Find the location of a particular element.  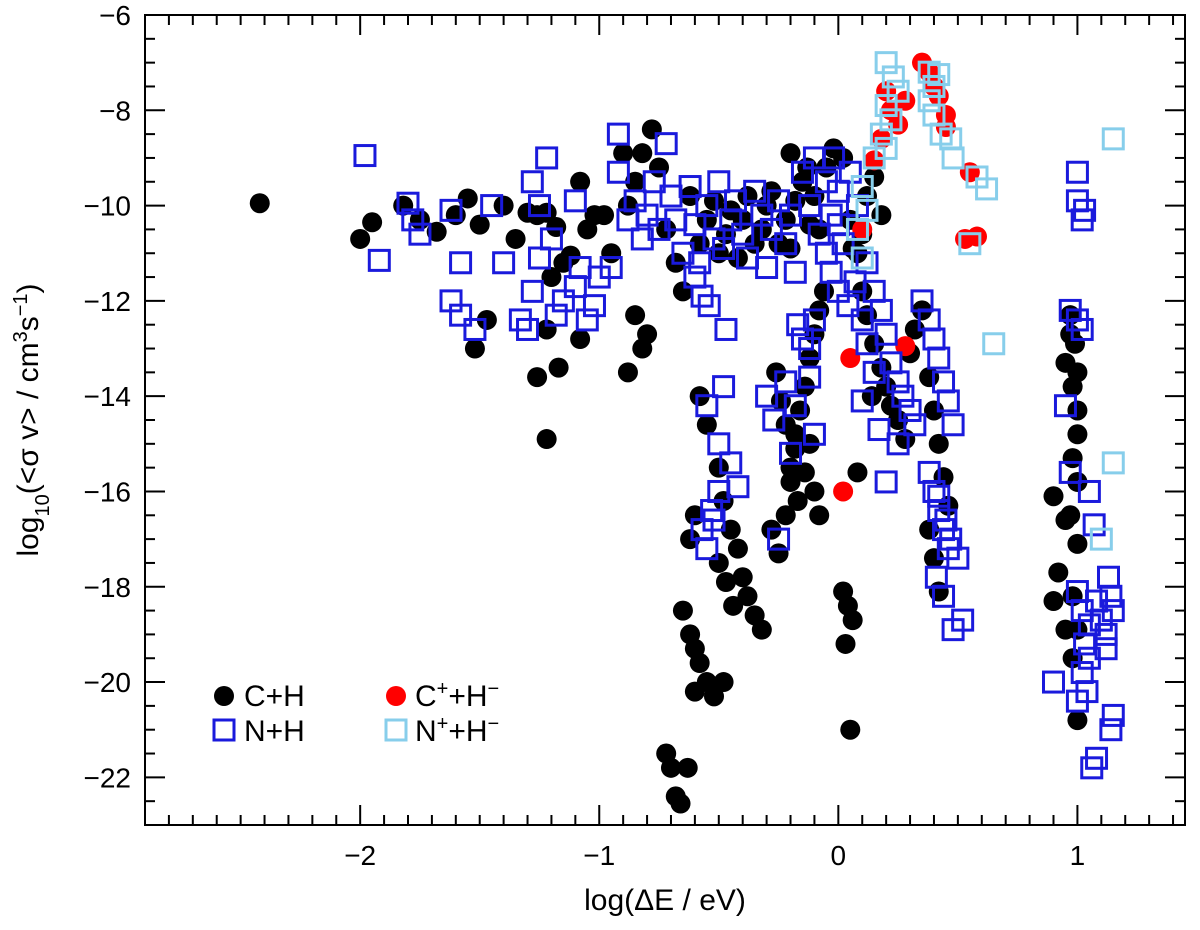

y-label-mid: (<σ v> / cm is located at coordinates (28, 418).